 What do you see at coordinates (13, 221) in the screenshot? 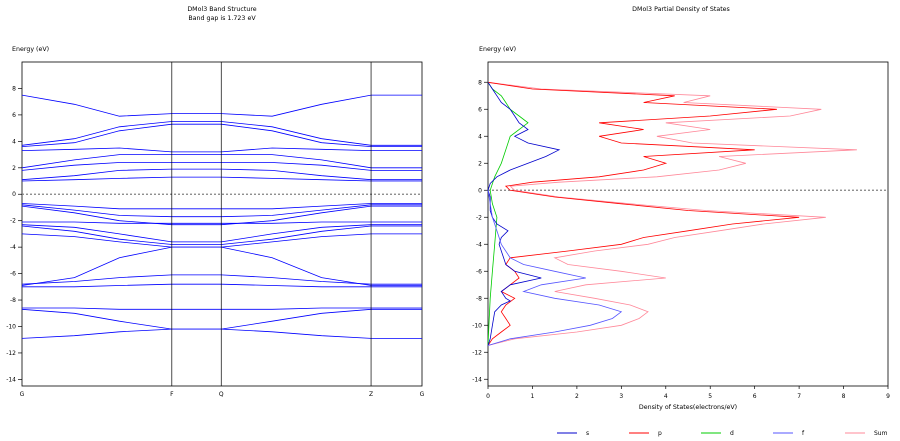
I see `band-y-tick-label: -2` at bounding box center [13, 221].